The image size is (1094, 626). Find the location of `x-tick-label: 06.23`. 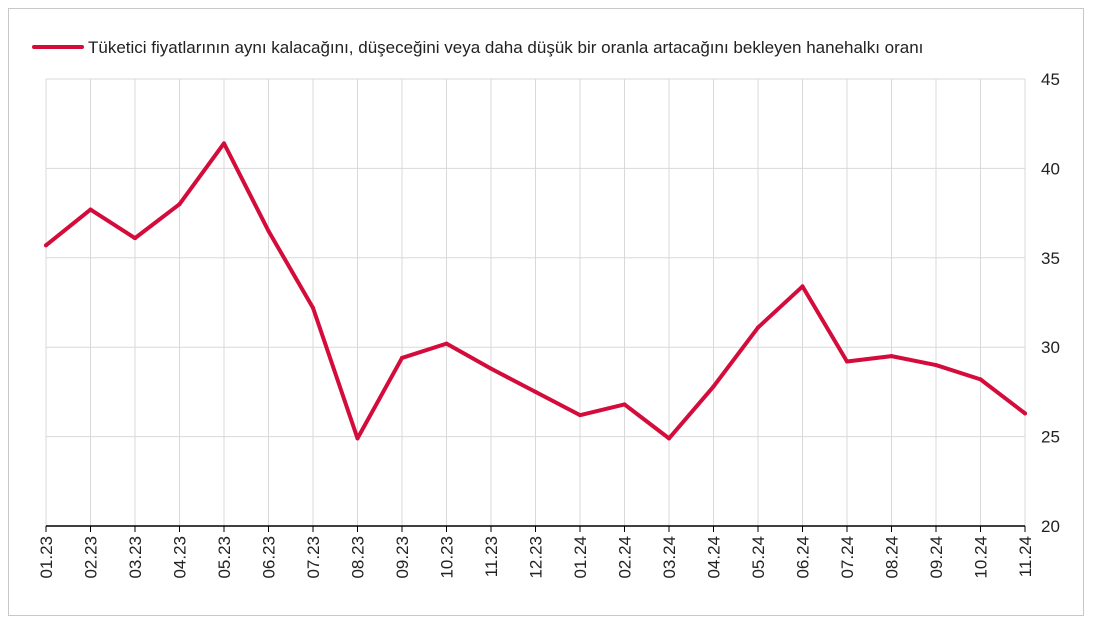

x-tick-label: 06.23 is located at coordinates (269, 557).